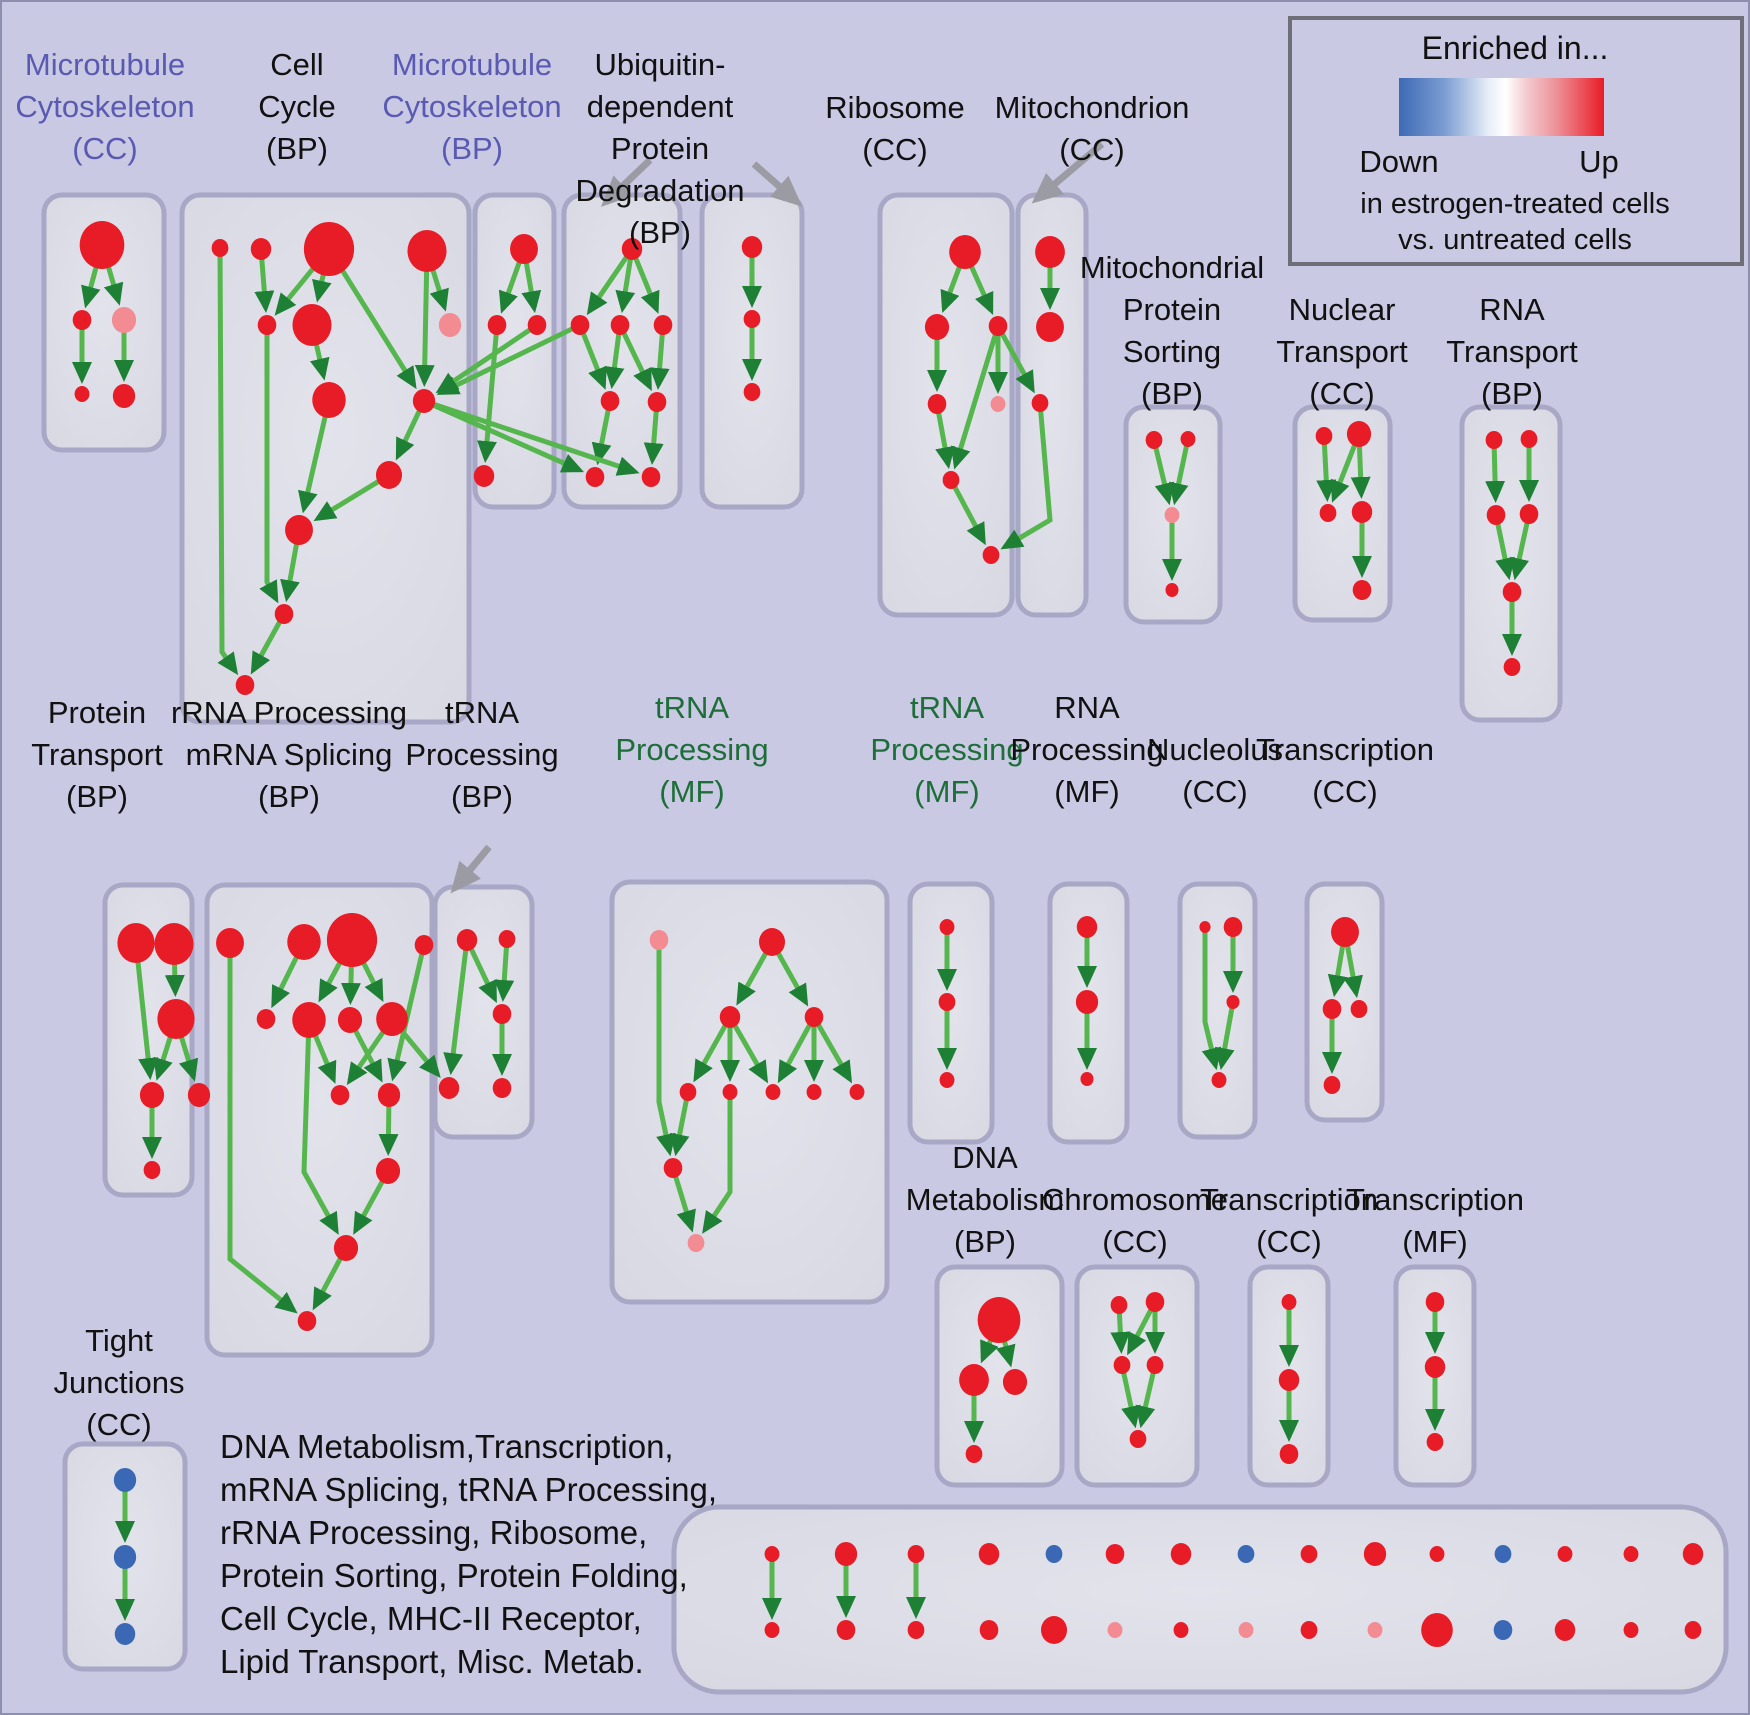  Describe the element at coordinates (152, 1095) in the screenshot. I see `protein-transport-bp-node-D` at that location.